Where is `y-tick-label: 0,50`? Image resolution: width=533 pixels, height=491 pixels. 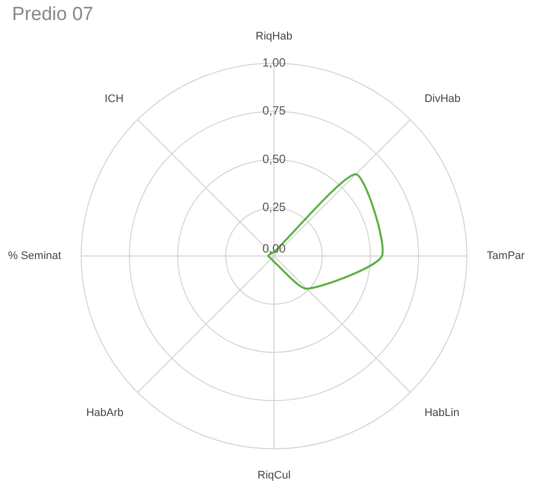 y-tick-label: 0,50 is located at coordinates (274, 159).